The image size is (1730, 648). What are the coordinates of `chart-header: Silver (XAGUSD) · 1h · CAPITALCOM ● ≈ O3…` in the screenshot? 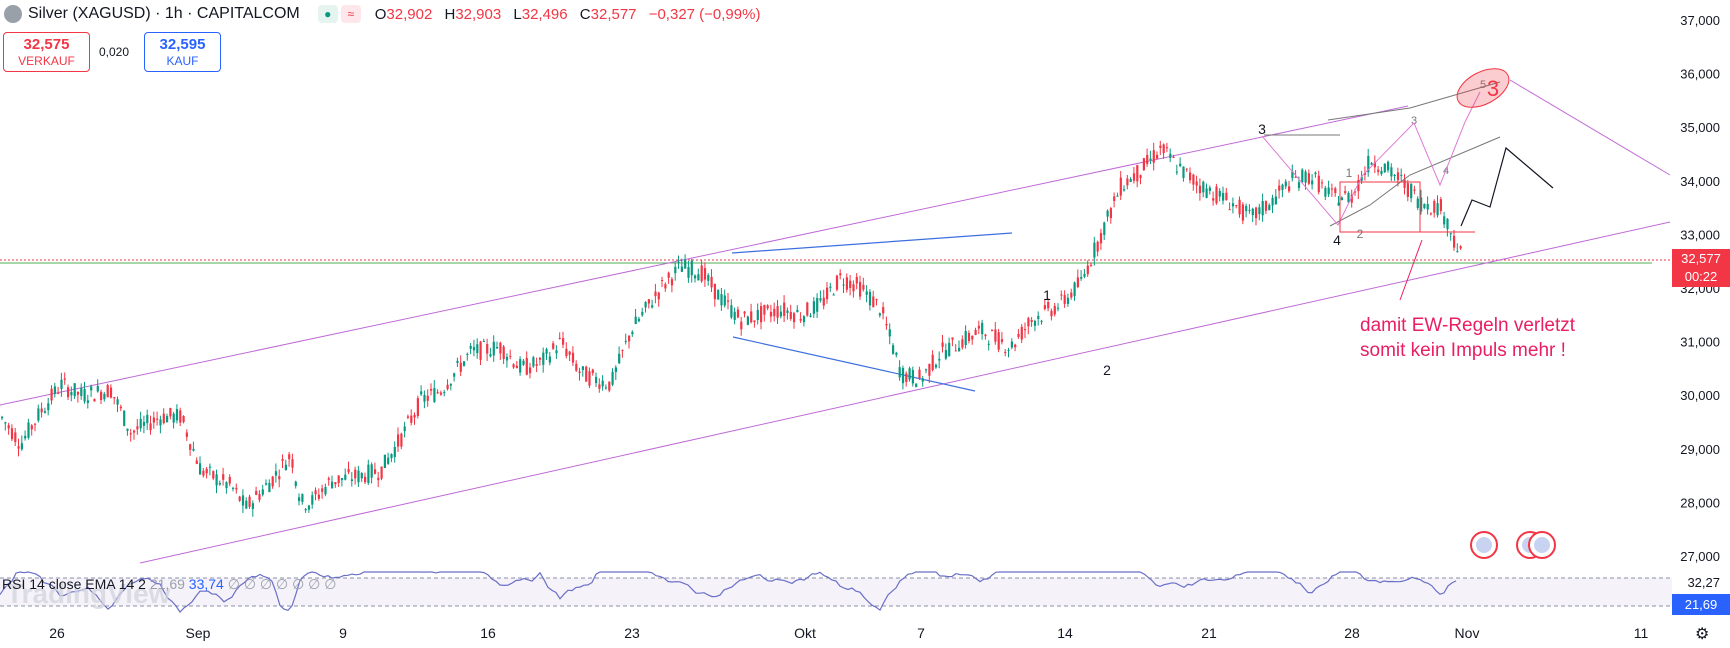 It's located at (386, 14).